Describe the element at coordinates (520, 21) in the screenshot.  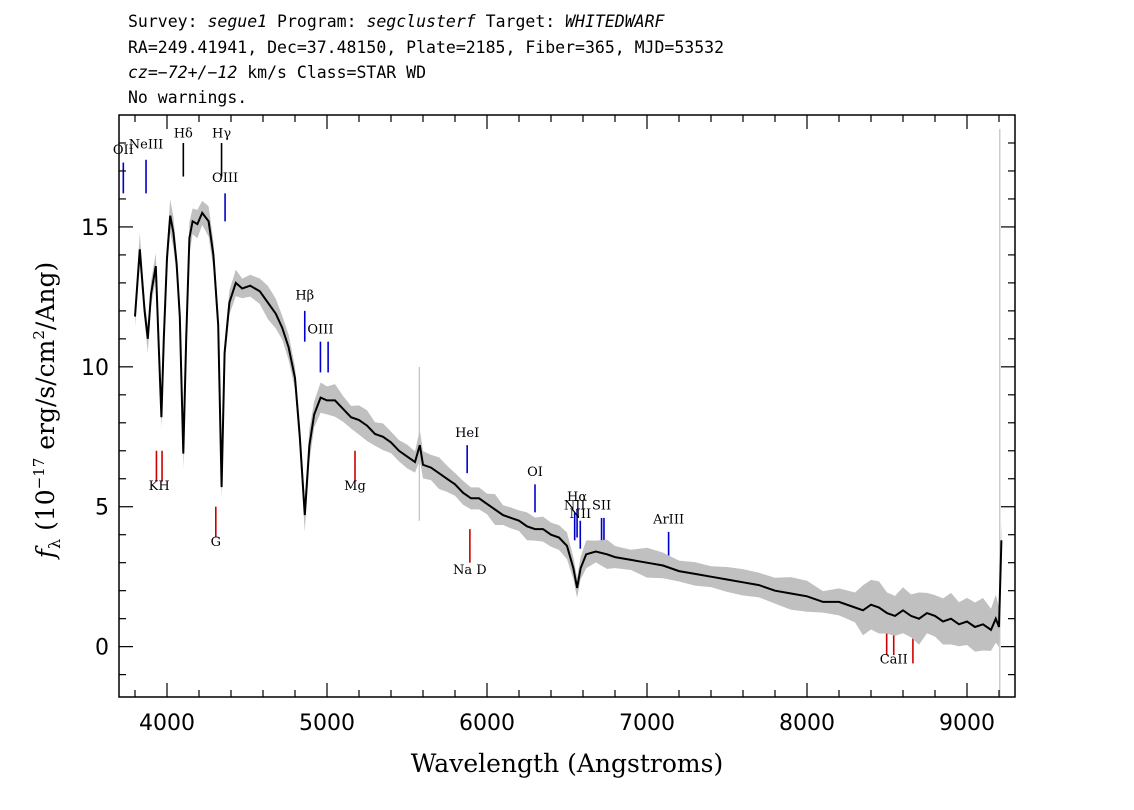
I see `target-label: Target:` at that location.